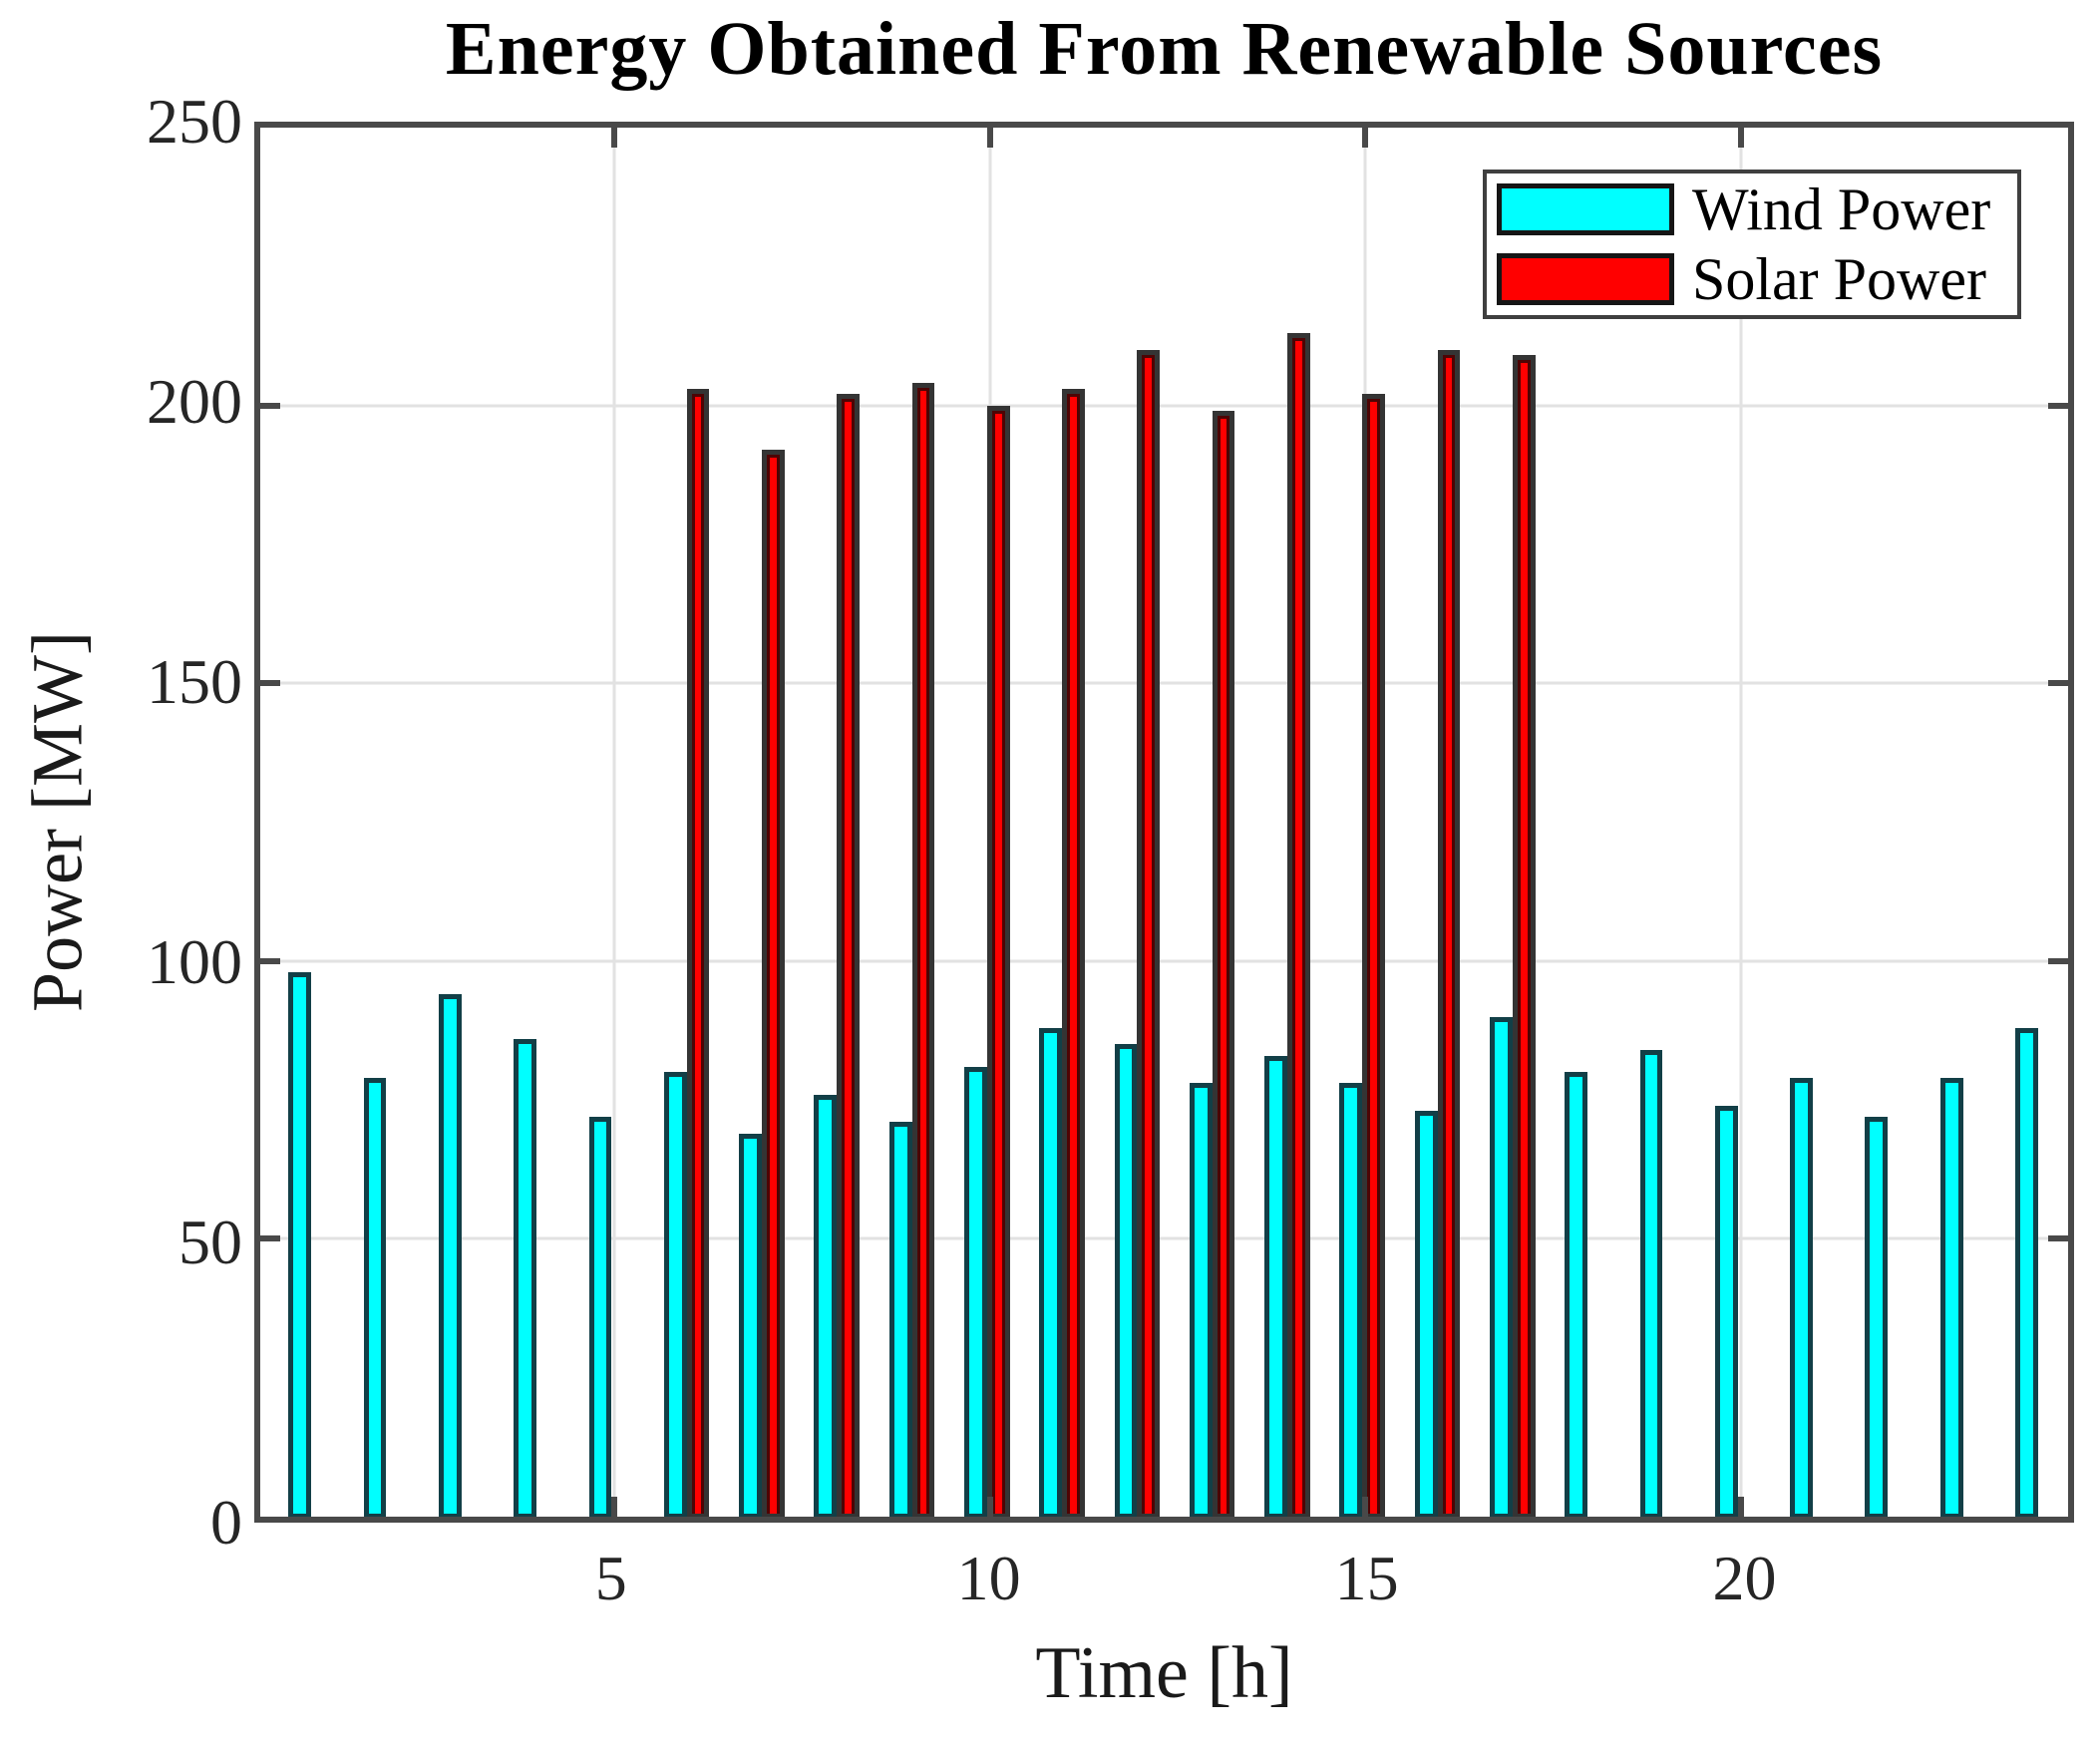  What do you see at coordinates (1585, 279) in the screenshot?
I see `solar-power-swatch` at bounding box center [1585, 279].